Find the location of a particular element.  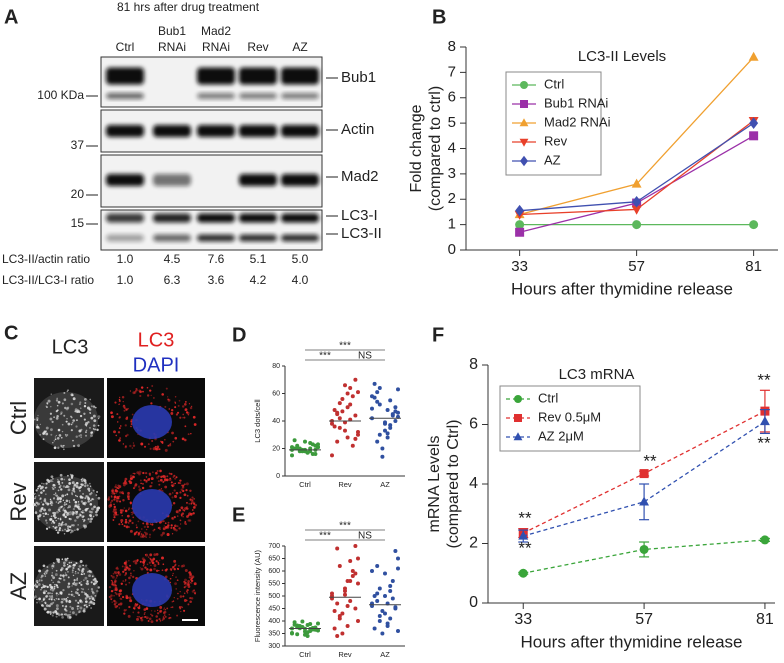

legend-label: Ctrl is located at coordinates (554, 83).